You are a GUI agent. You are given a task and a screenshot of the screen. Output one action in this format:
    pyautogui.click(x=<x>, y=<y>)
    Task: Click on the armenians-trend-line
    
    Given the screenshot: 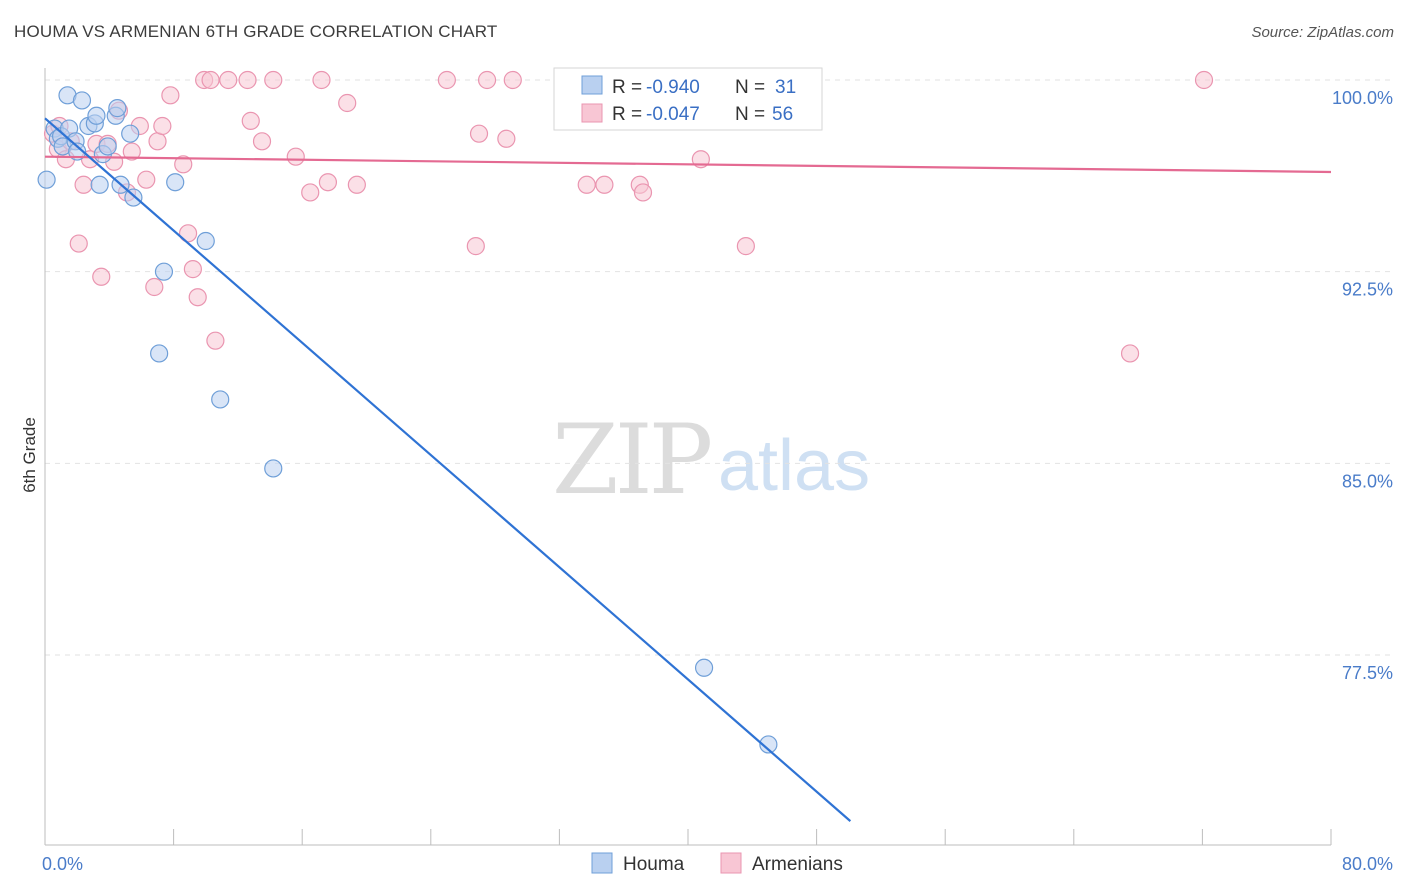 What is the action you would take?
    pyautogui.click(x=688, y=164)
    